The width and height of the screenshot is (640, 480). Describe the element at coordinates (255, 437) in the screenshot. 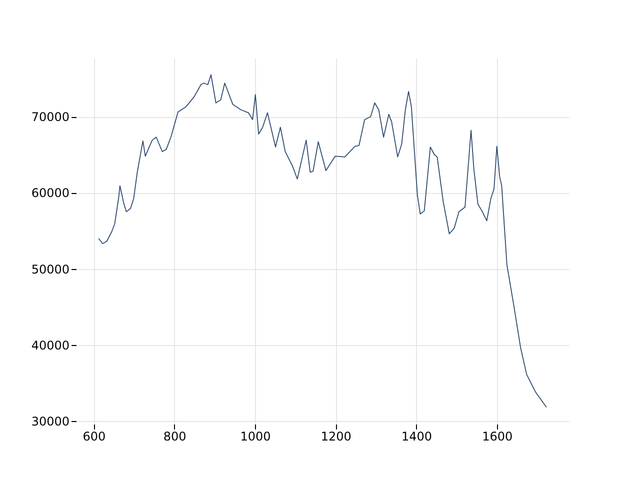

I see `x-tick-label: 1000` at that location.